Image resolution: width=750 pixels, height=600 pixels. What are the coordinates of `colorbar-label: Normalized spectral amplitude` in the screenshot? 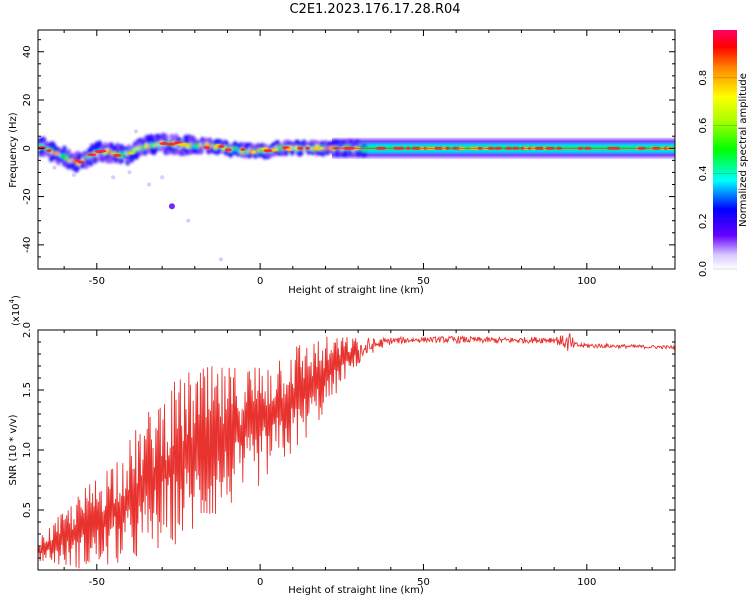 It's located at (743, 150).